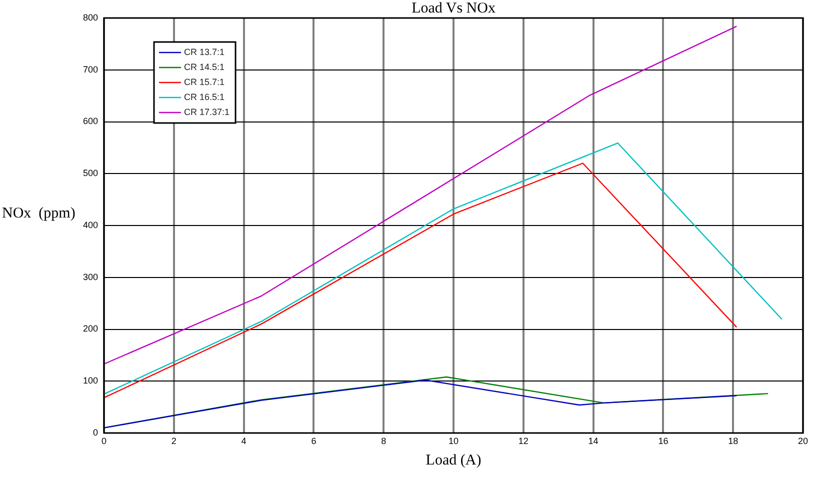 Image resolution: width=813 pixels, height=478 pixels. I want to click on legend-label: CR 13.7:1, so click(204, 51).